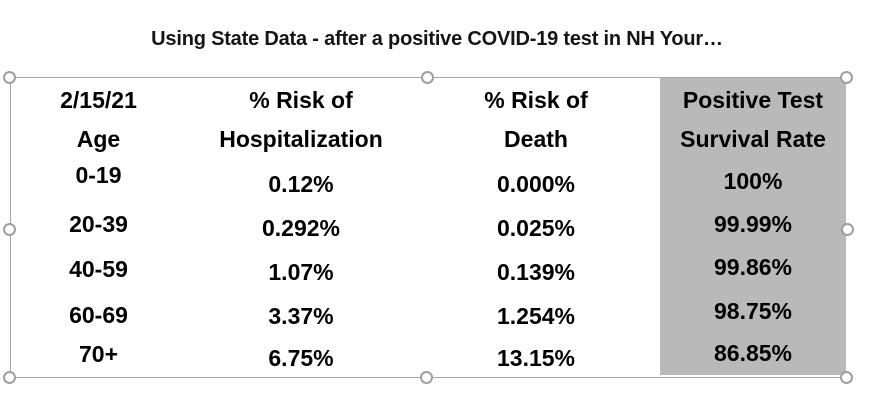 The height and width of the screenshot is (403, 874). Describe the element at coordinates (9, 229) in the screenshot. I see `selection-handle-middle-left` at that location.